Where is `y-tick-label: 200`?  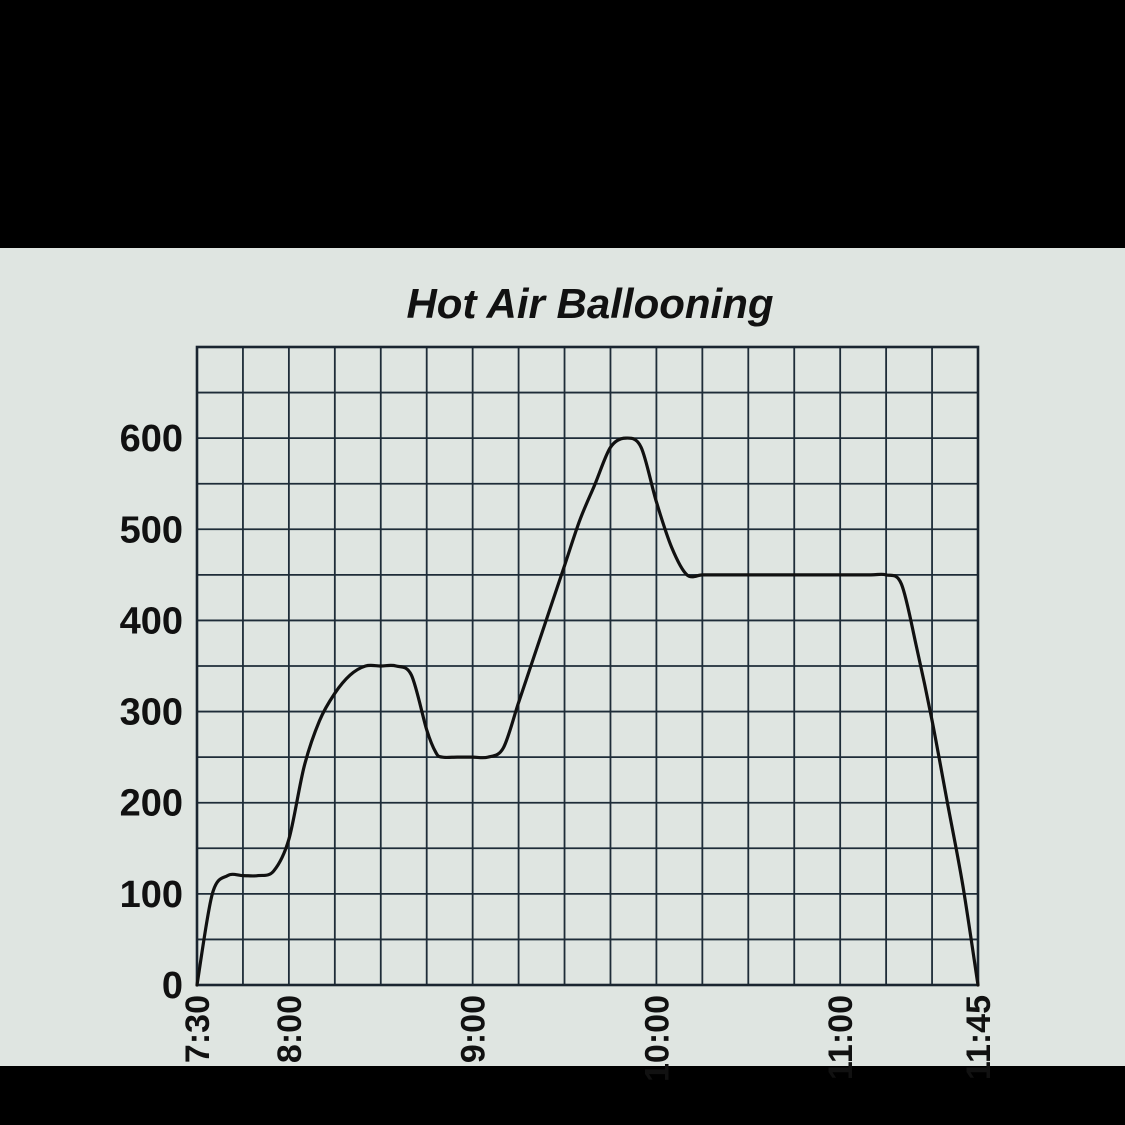 y-tick-label: 200 is located at coordinates (151, 804).